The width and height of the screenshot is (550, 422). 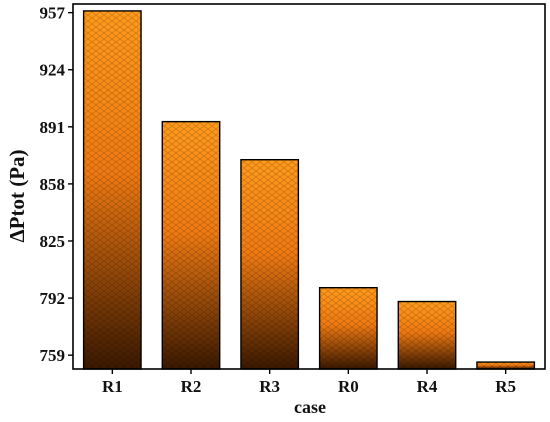 I want to click on y-tick-label: 858, so click(x=53, y=184).